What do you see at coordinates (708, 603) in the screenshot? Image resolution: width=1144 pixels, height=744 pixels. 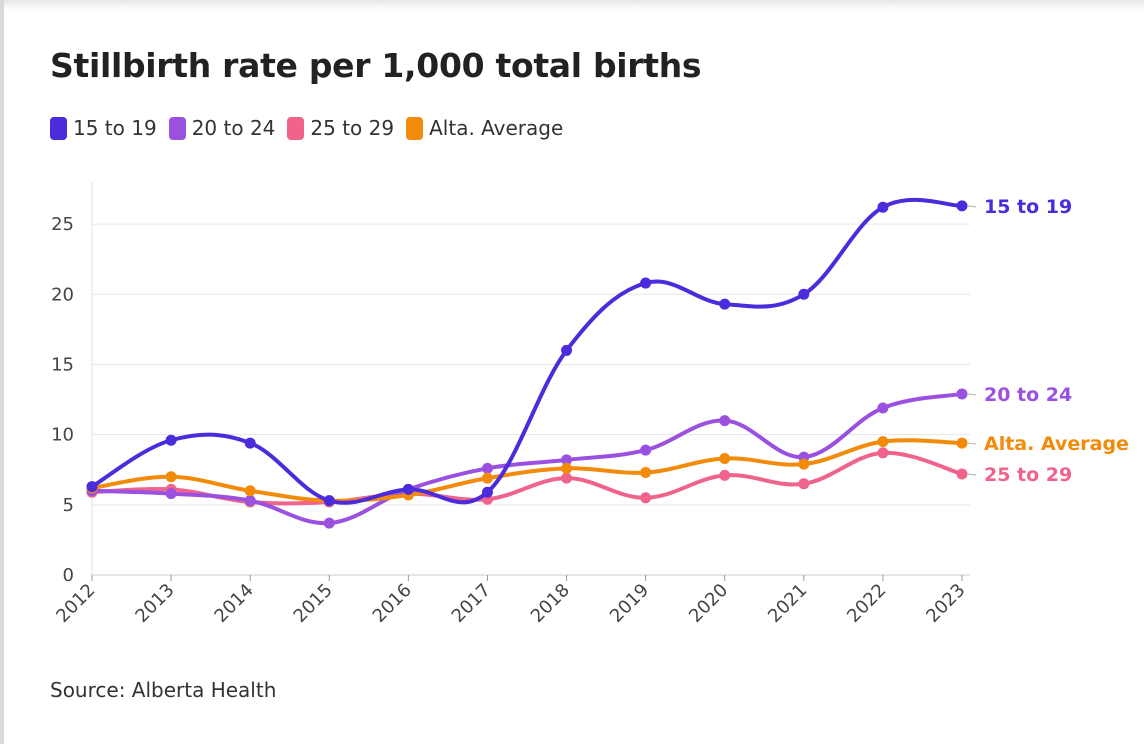 I see `x-tick-label-2020: 2020` at bounding box center [708, 603].